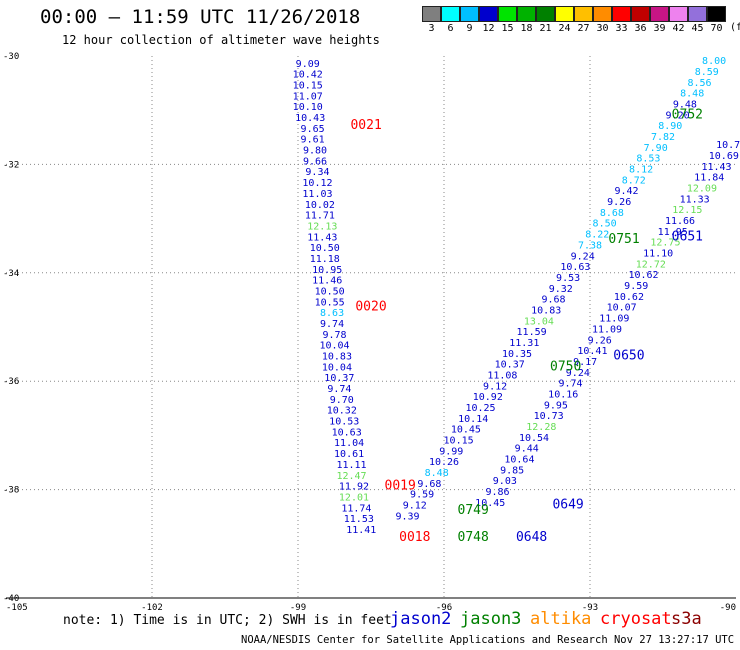  Describe the element at coordinates (607, 329) in the screenshot. I see `wave-height-value: 11.09` at that location.